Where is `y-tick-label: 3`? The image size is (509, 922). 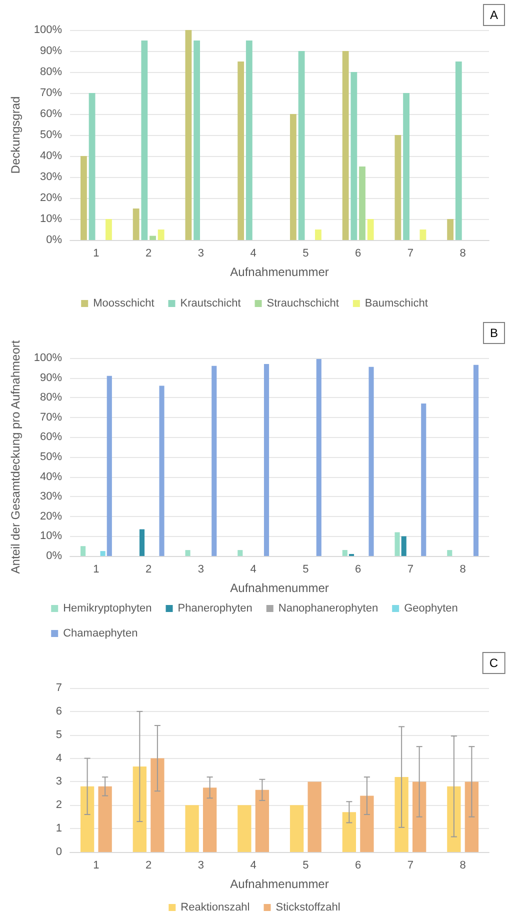 y-tick-label: 3 is located at coordinates (59, 782).